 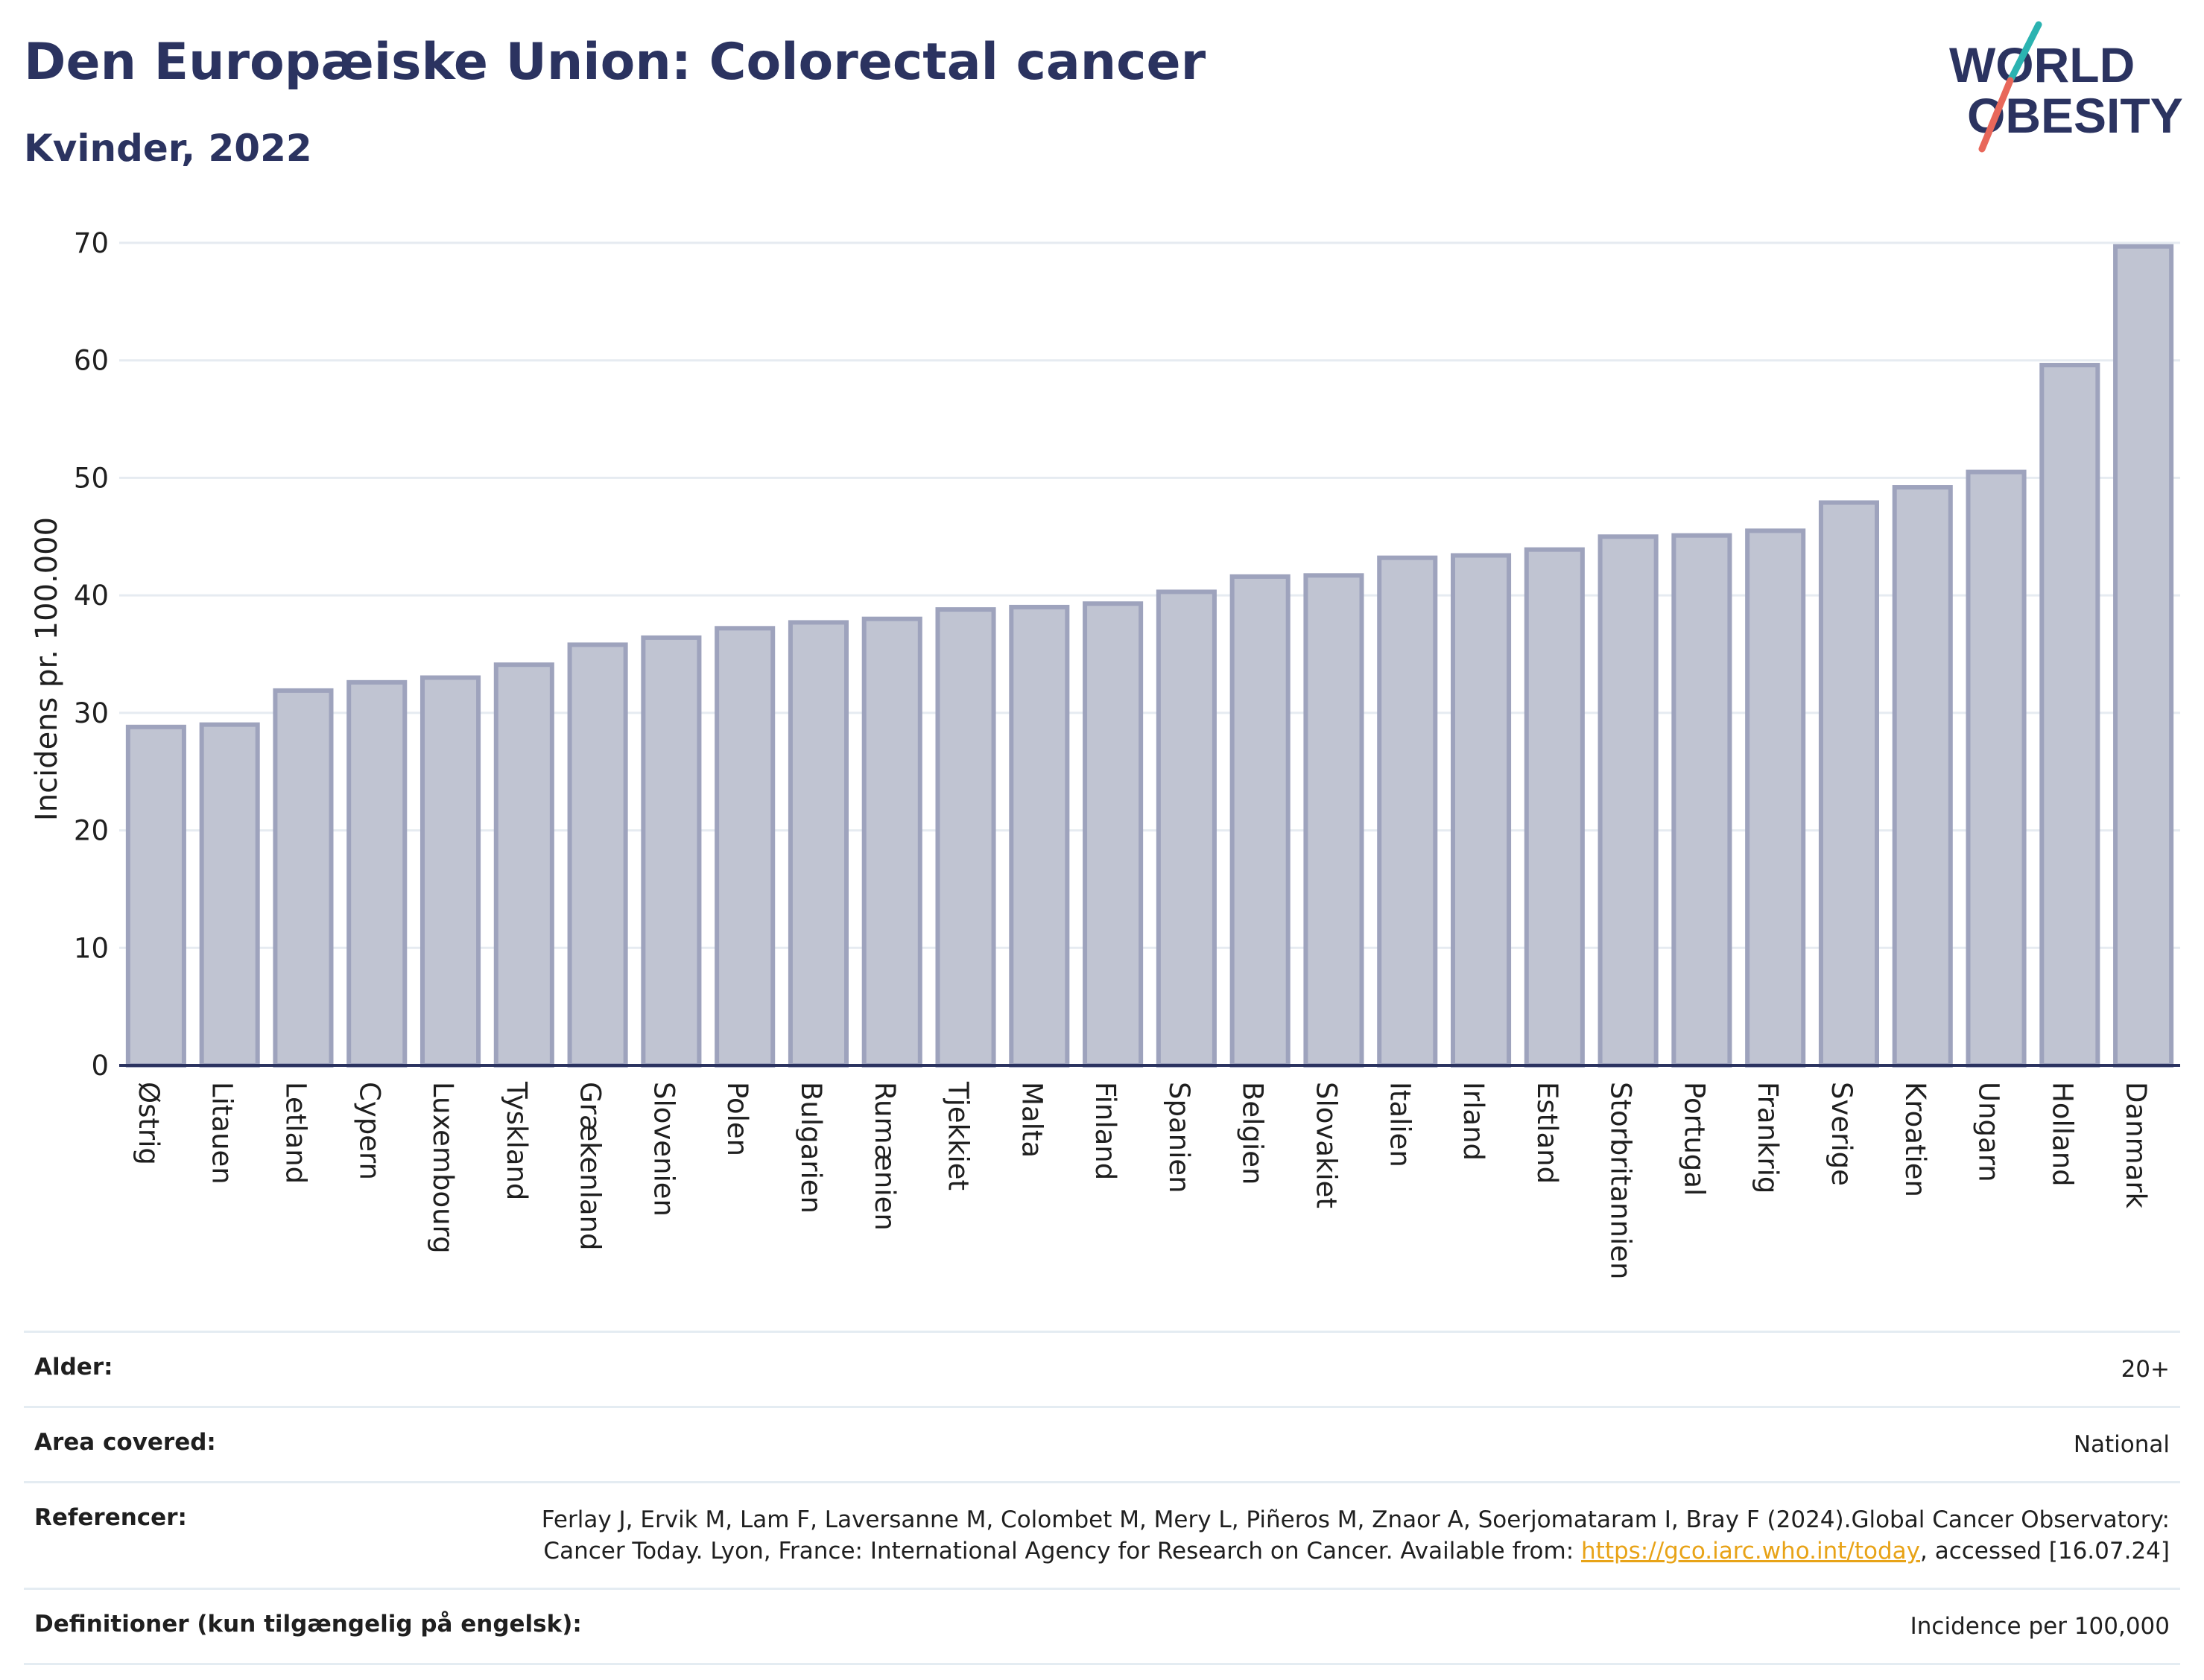 I want to click on meta-value-age: 20+, so click(x=2145, y=1369).